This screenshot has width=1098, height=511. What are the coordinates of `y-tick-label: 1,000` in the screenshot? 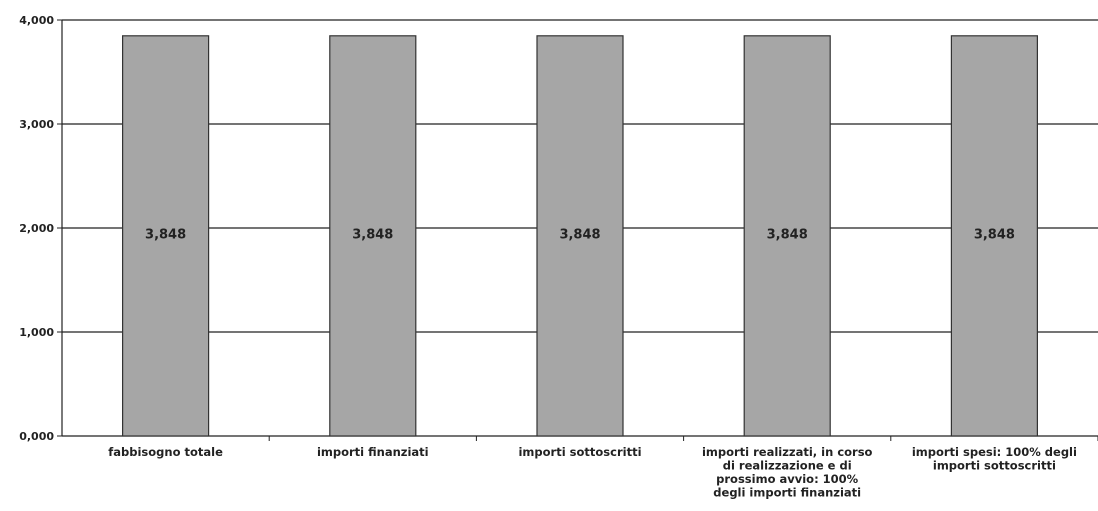 It's located at (36, 332).